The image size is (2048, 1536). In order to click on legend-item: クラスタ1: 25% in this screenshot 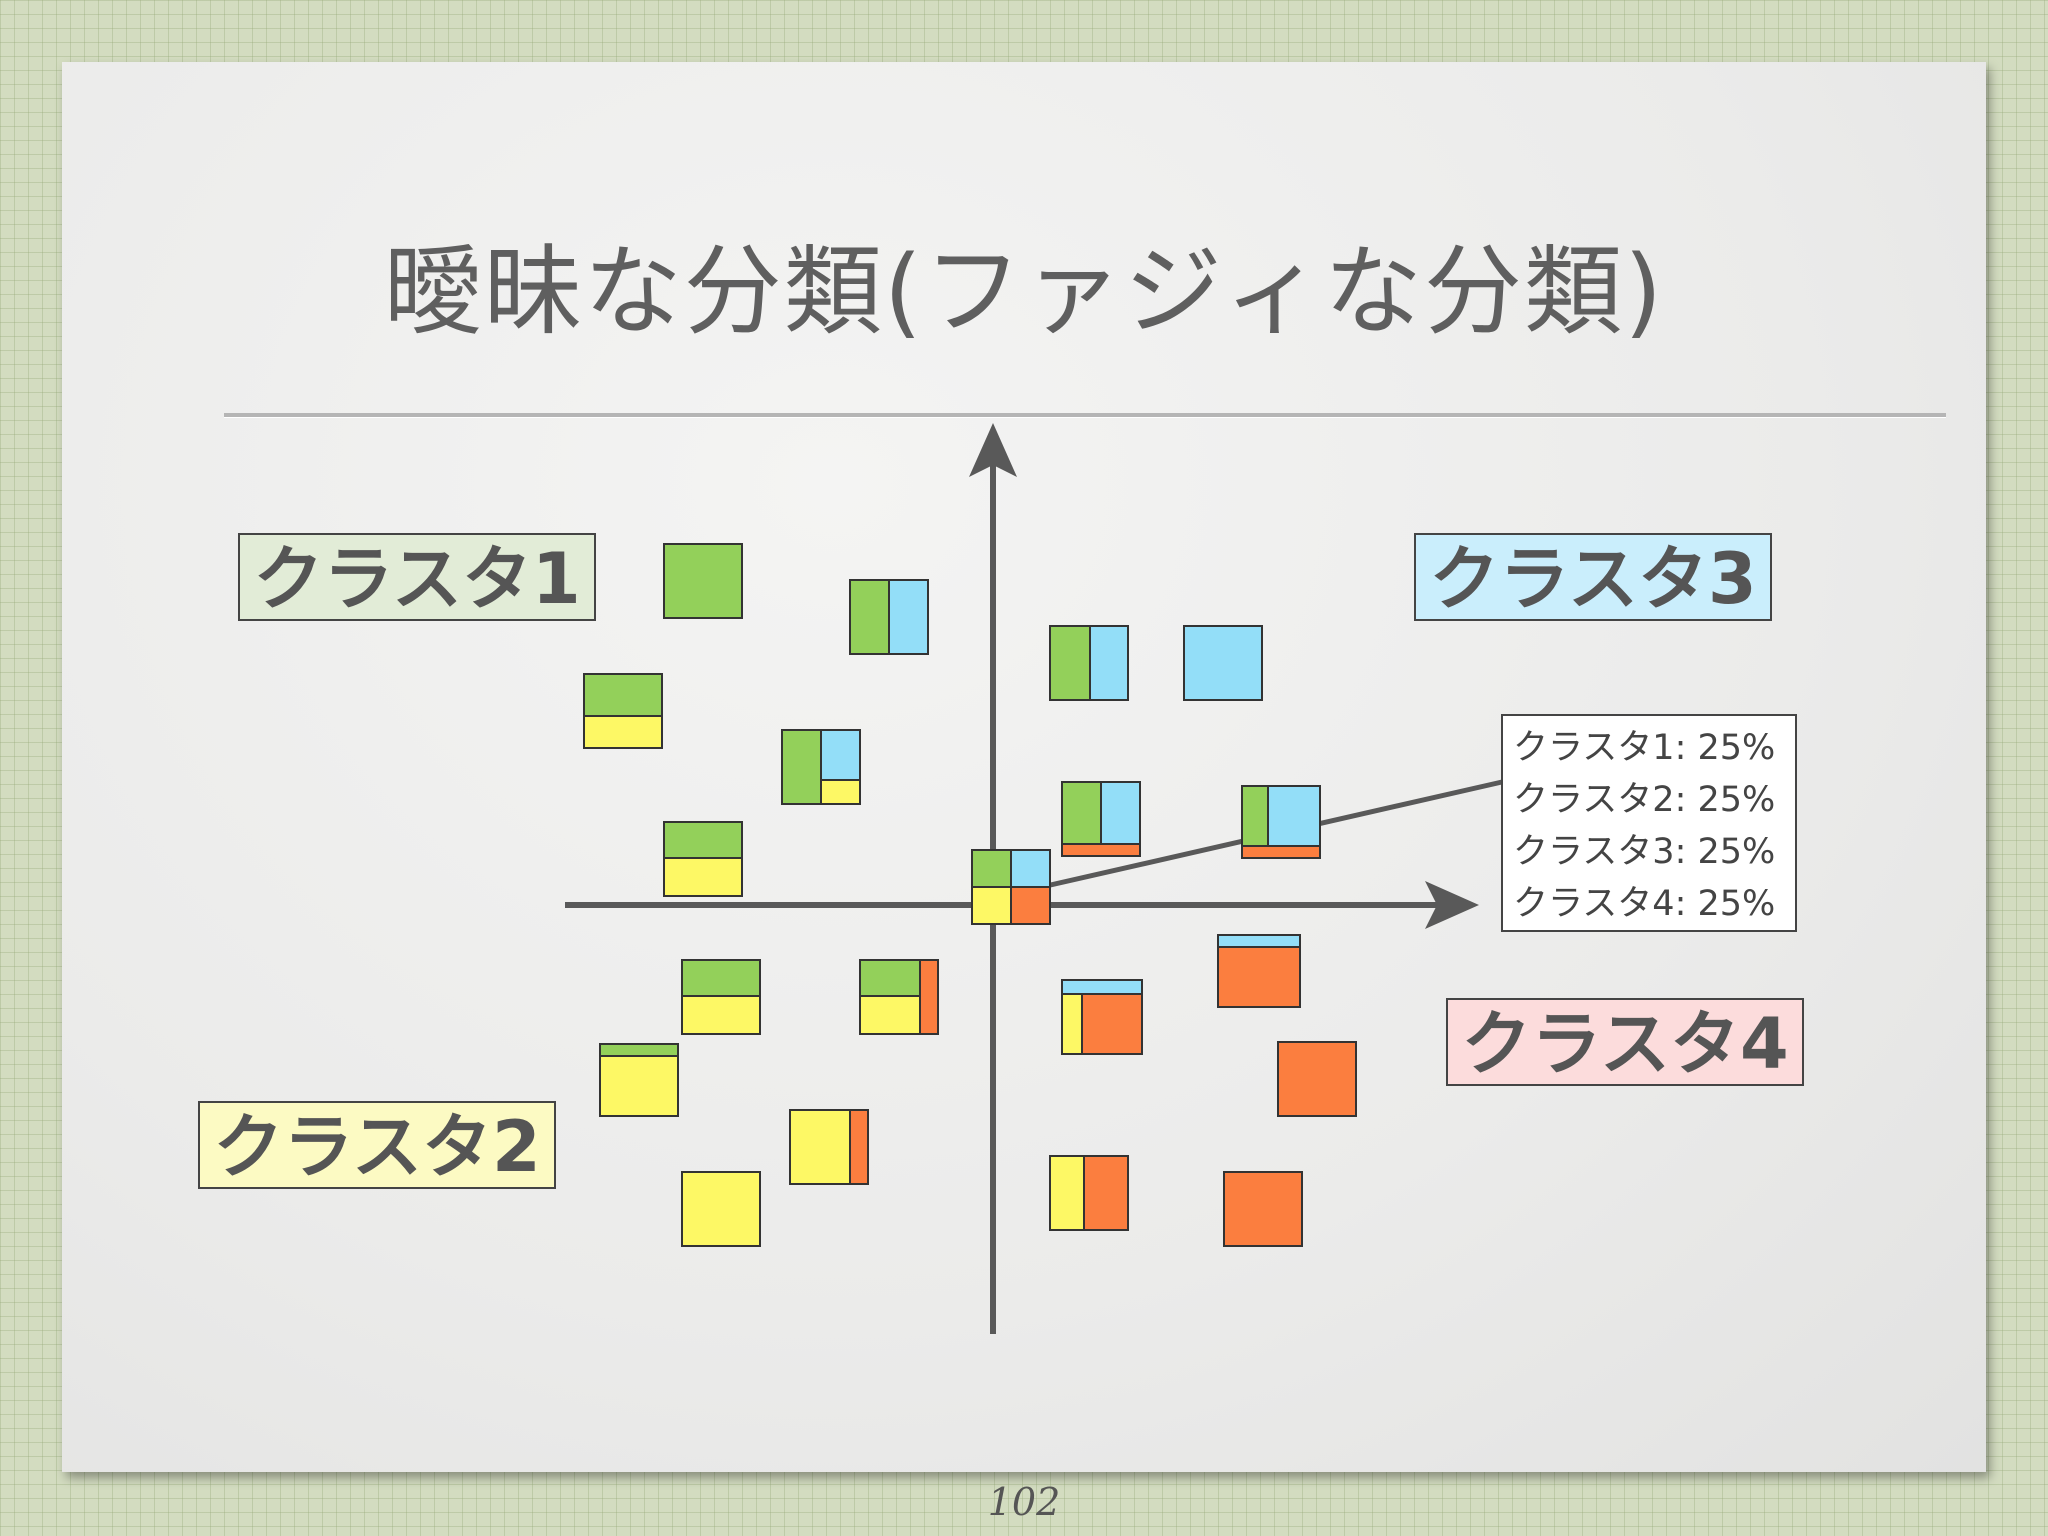, I will do `click(1644, 748)`.